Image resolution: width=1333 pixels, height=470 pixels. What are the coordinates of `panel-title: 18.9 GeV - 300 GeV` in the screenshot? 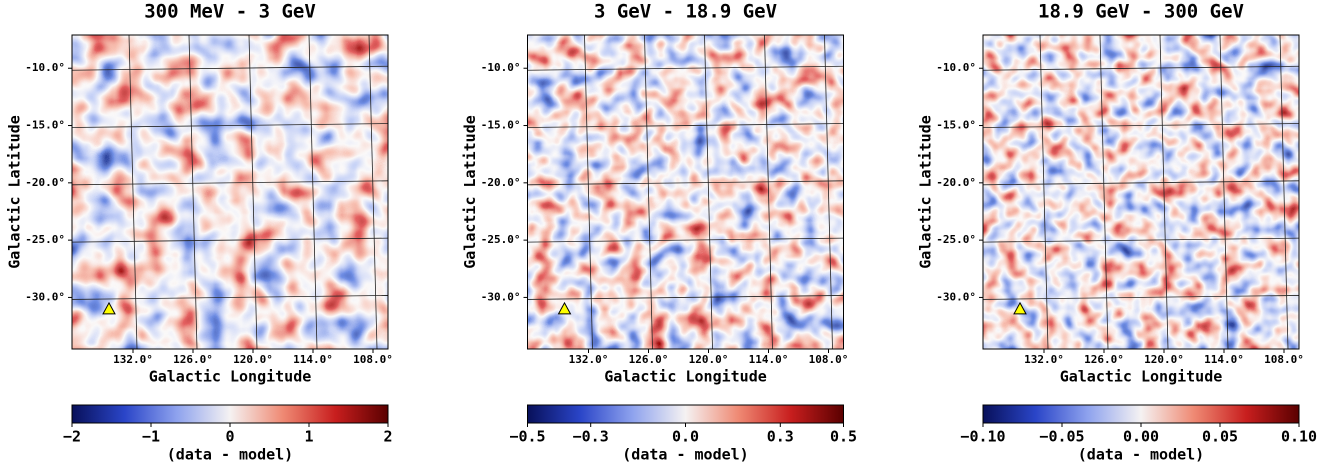 It's located at (1141, 12).